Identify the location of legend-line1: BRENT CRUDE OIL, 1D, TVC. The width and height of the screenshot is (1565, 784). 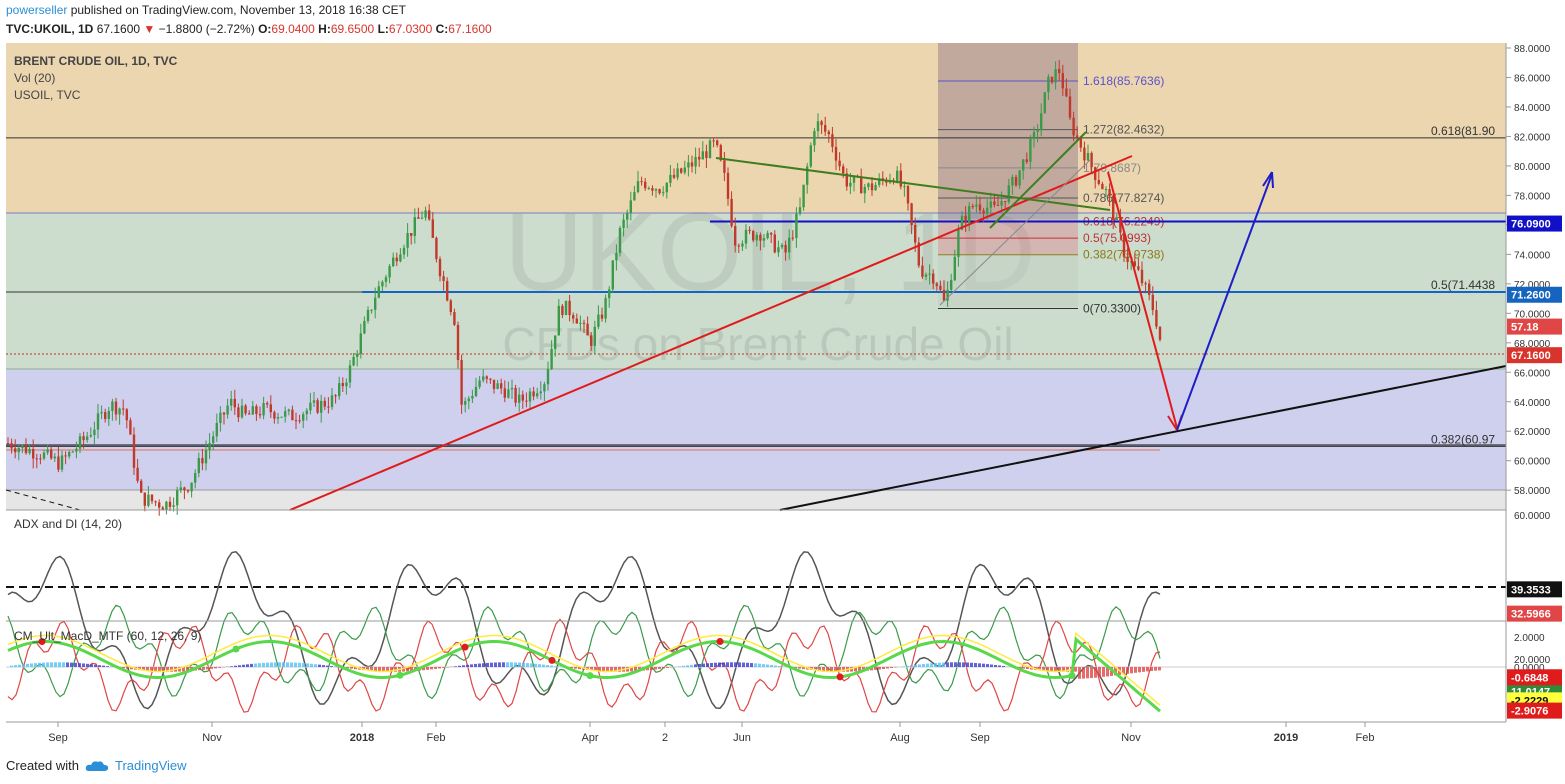
(96, 61).